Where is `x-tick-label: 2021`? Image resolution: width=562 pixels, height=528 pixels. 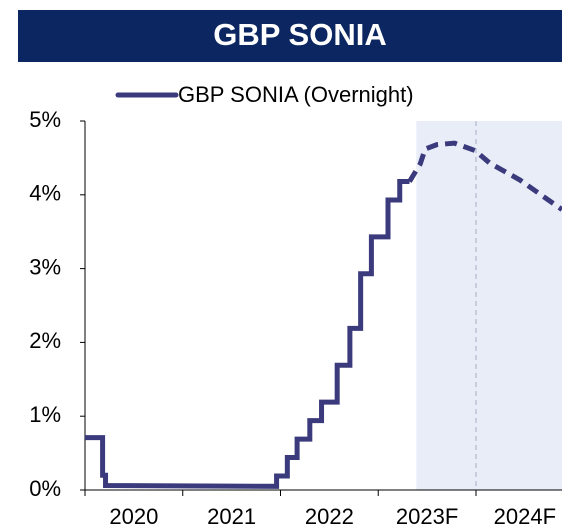 x-tick-label: 2021 is located at coordinates (231, 516).